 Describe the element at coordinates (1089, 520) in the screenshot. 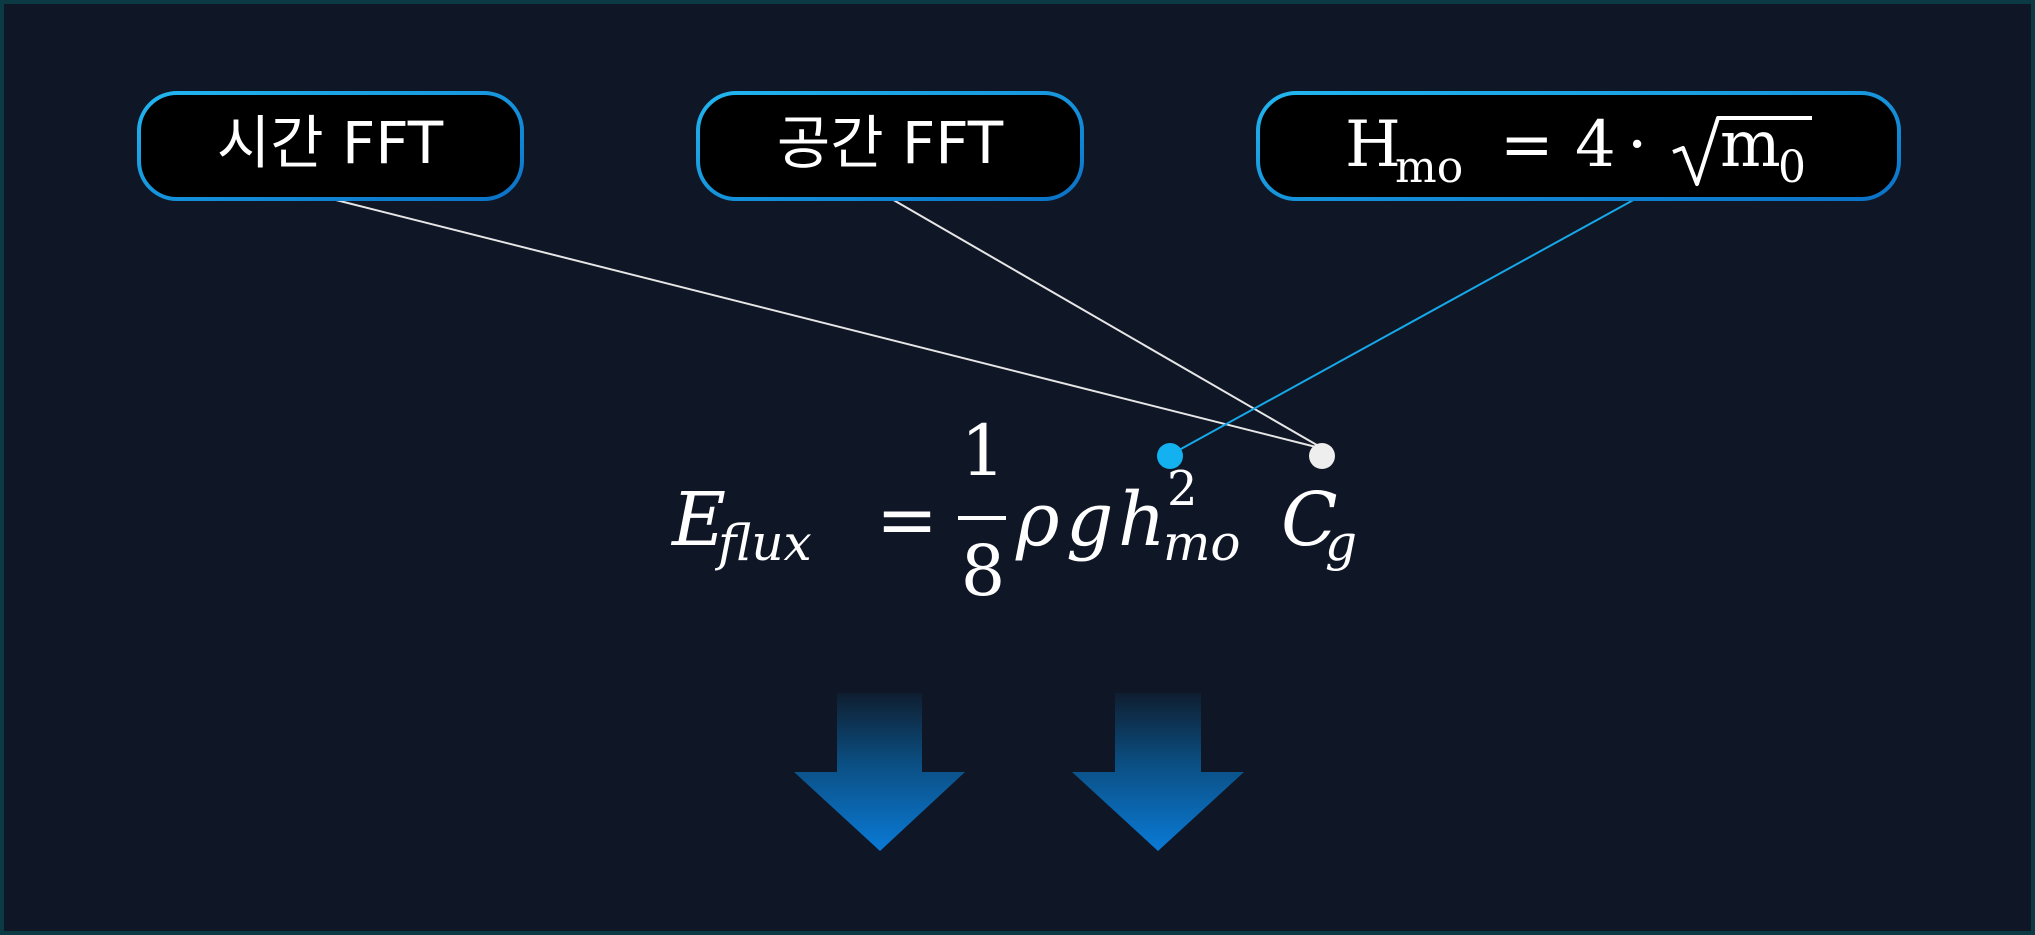

I see `formula-g: g` at that location.